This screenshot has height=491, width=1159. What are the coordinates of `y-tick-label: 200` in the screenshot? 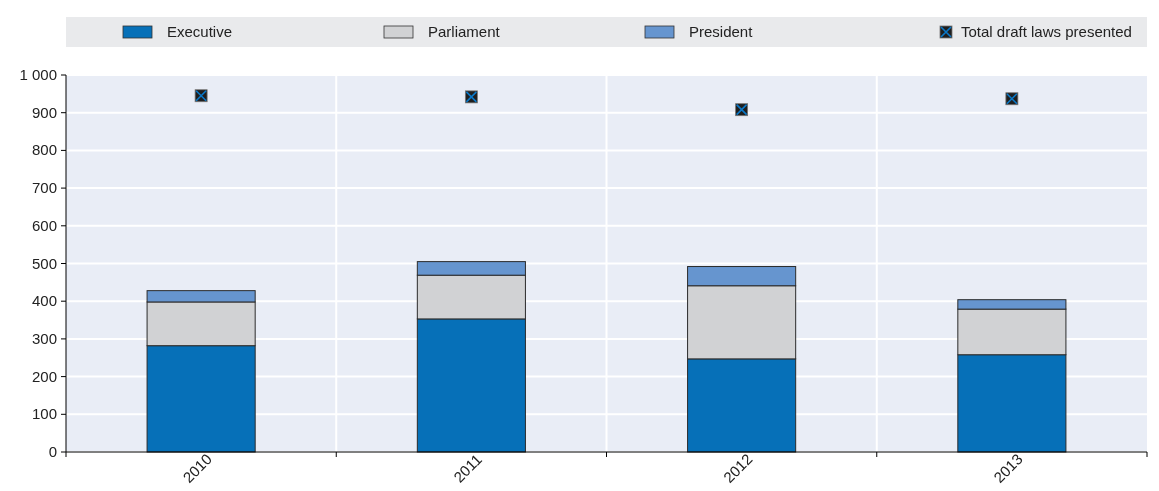 It's located at (44, 376).